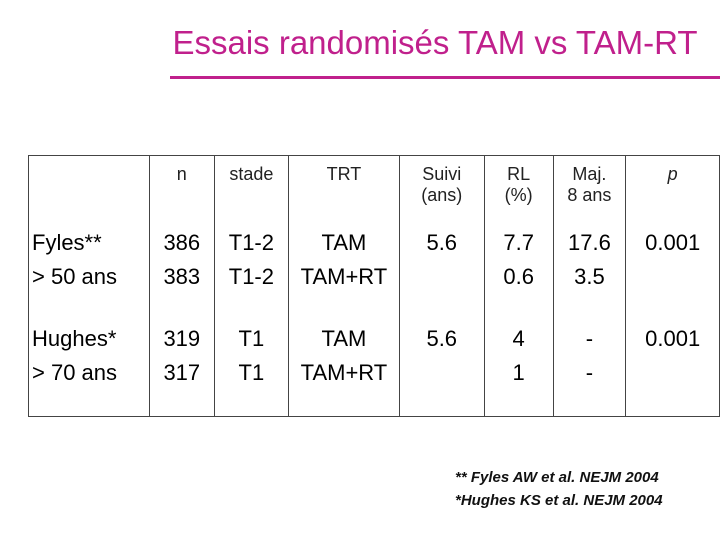 This screenshot has height=540, width=720. Describe the element at coordinates (67, 242) in the screenshot. I see `cell-text: Fyles**` at that location.